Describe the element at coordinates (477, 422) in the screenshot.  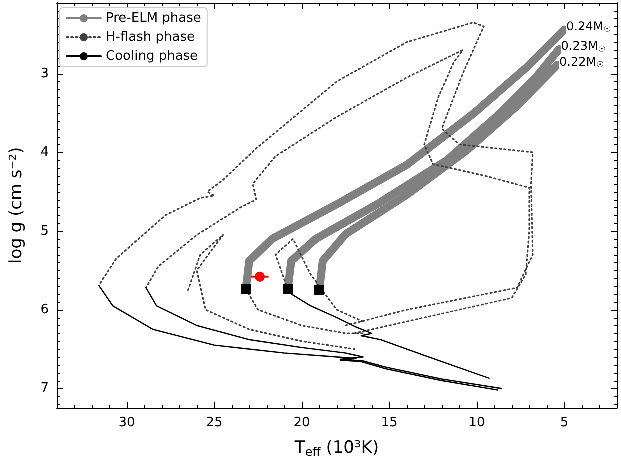
I see `x-tick-label: 10` at that location.